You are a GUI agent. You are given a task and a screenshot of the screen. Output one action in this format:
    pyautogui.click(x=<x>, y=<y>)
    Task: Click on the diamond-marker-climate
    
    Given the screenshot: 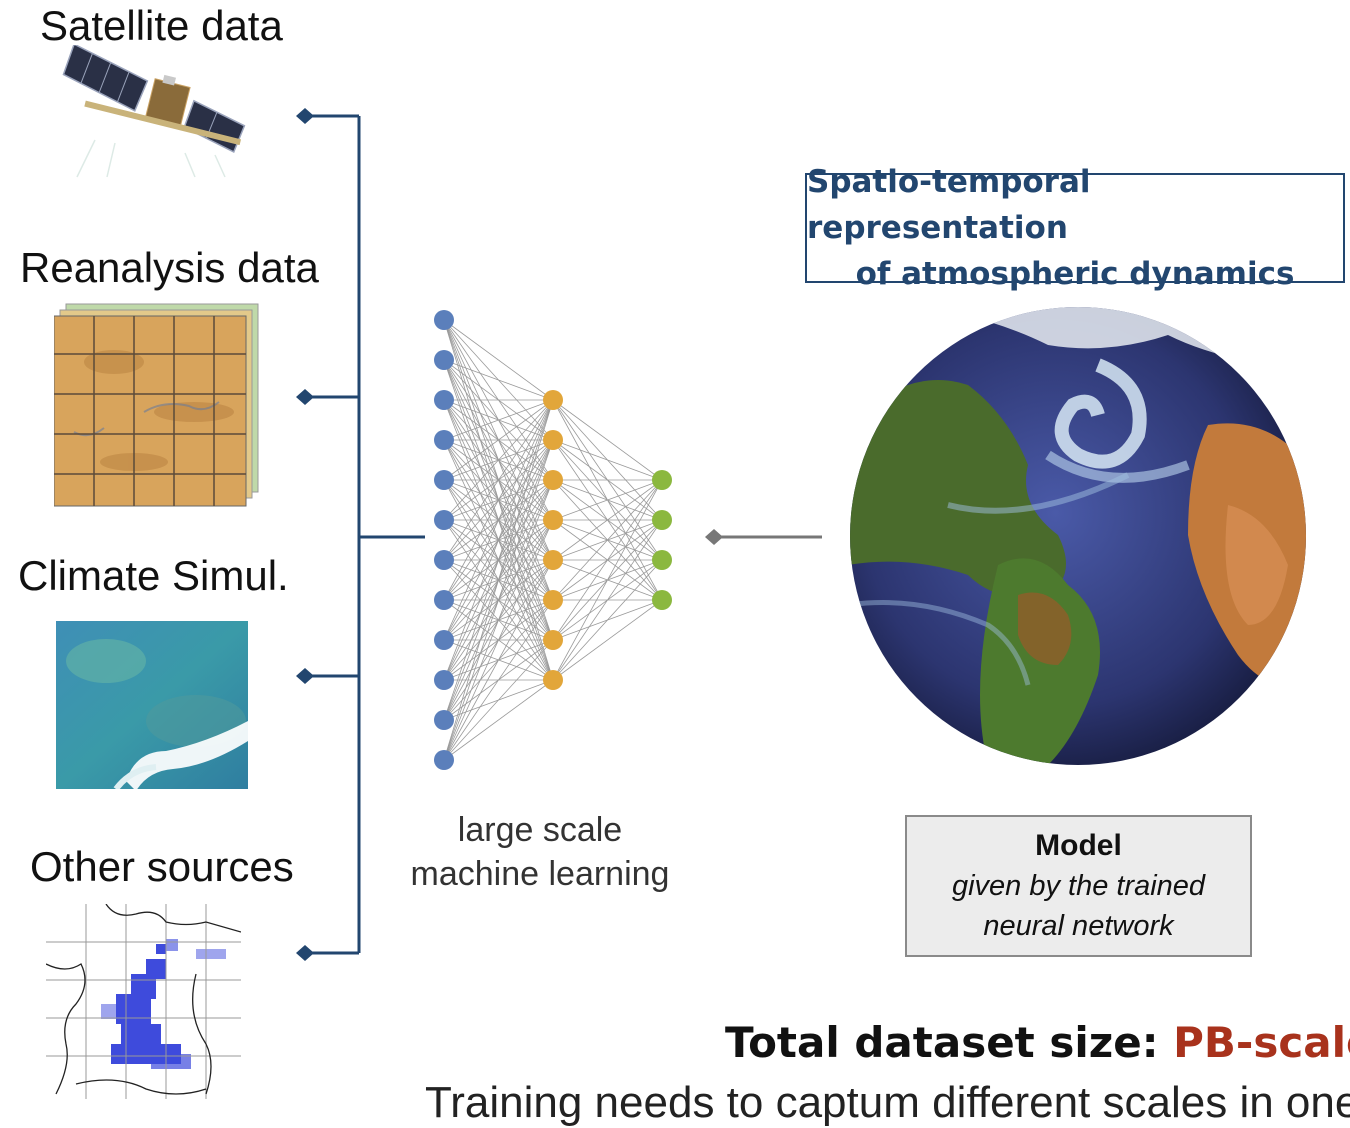 What is the action you would take?
    pyautogui.click(x=305, y=676)
    